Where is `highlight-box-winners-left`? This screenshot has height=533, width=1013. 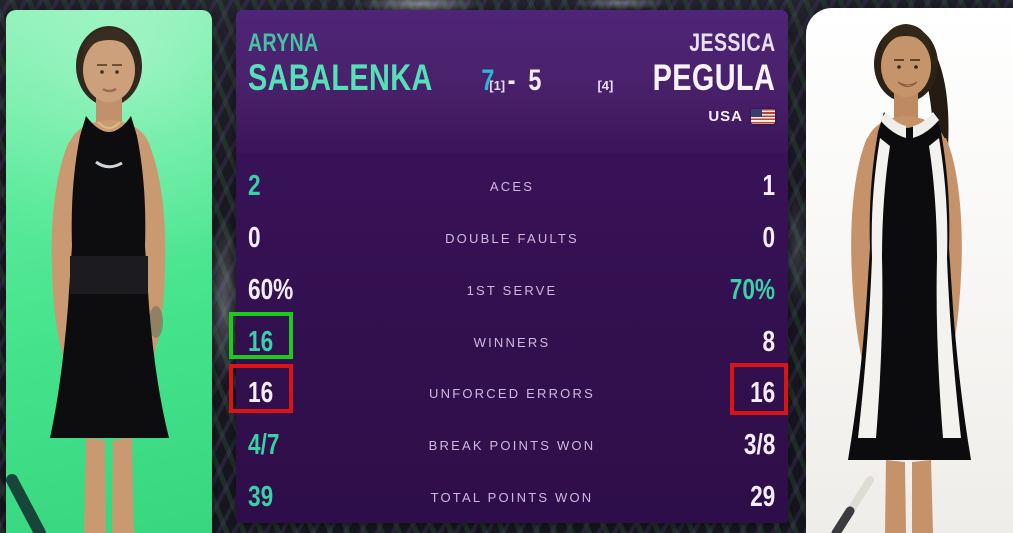 highlight-box-winners-left is located at coordinates (261, 335).